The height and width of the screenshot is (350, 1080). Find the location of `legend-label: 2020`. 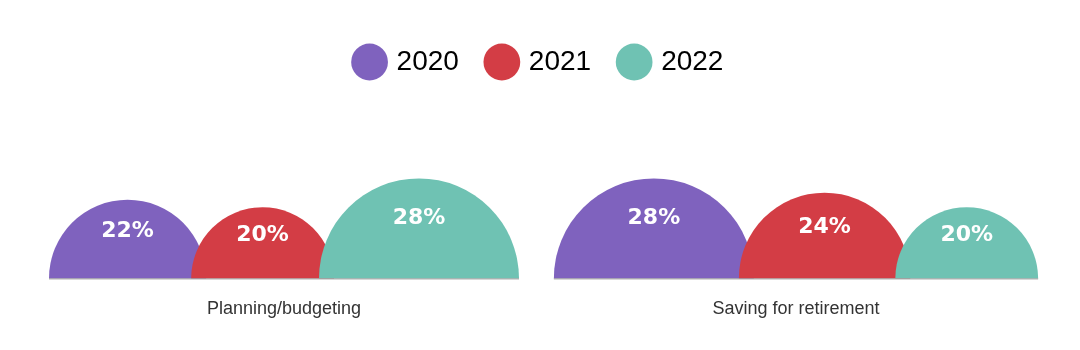

legend-label: 2020 is located at coordinates (427, 60).